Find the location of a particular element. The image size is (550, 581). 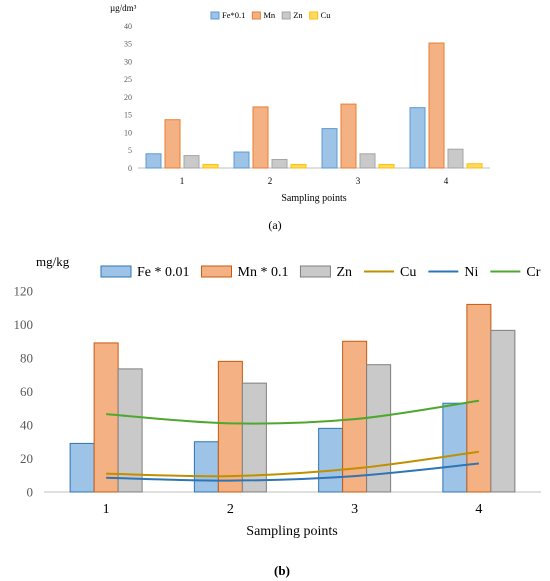

chart-b-legend: Fe * 0.01 Mn * 0.1 Zn Cu Ni Cr is located at coordinates (320, 272).